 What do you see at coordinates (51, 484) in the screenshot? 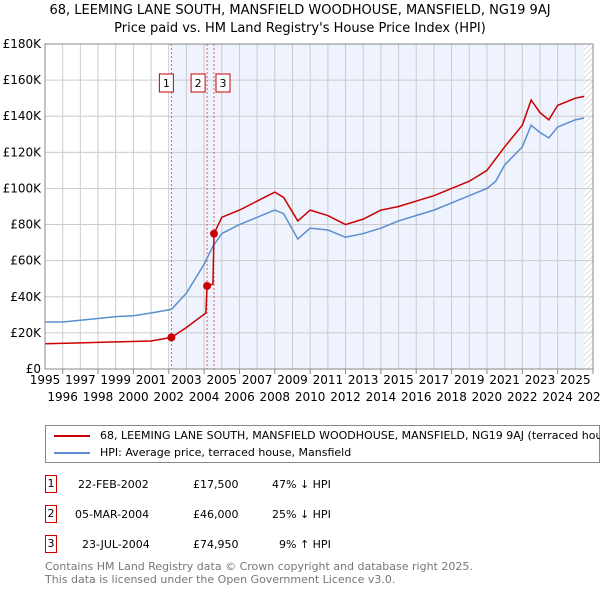
I see `sale-number: 1` at bounding box center [51, 484].